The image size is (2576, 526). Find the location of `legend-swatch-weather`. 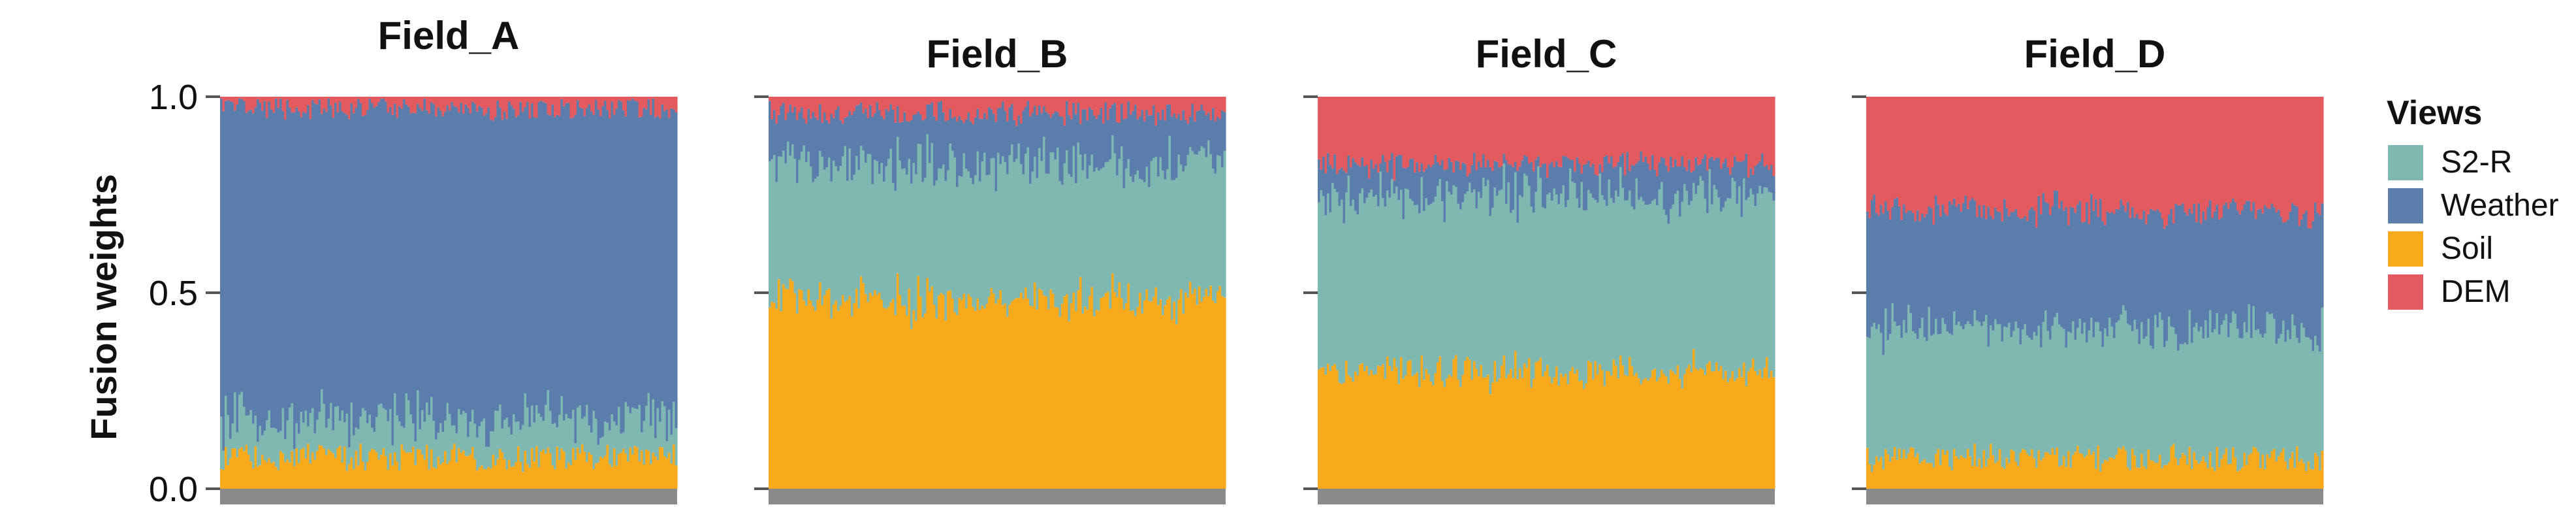

legend-swatch-weather is located at coordinates (2406, 206).